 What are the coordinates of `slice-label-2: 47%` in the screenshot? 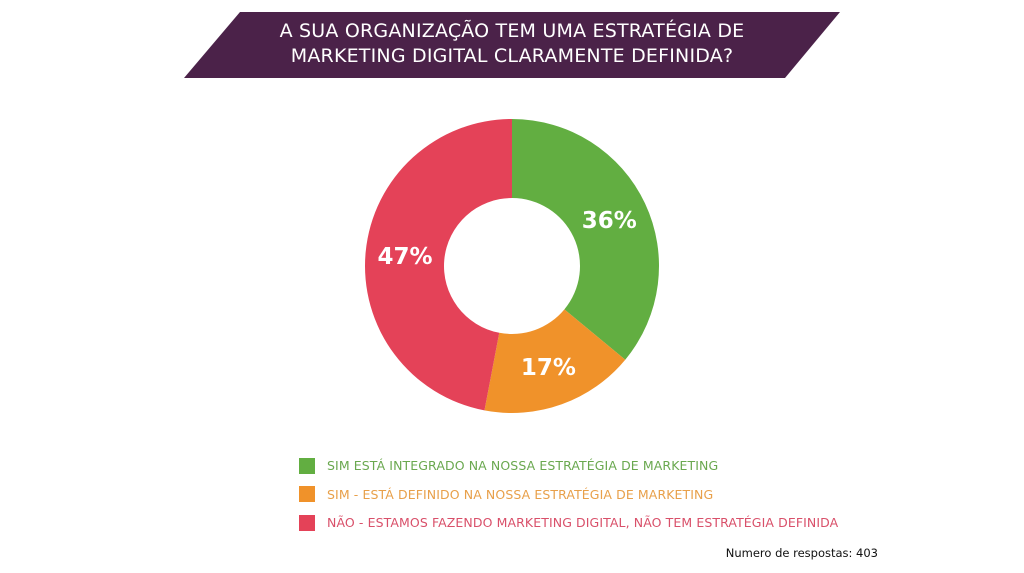 It's located at (404, 257).